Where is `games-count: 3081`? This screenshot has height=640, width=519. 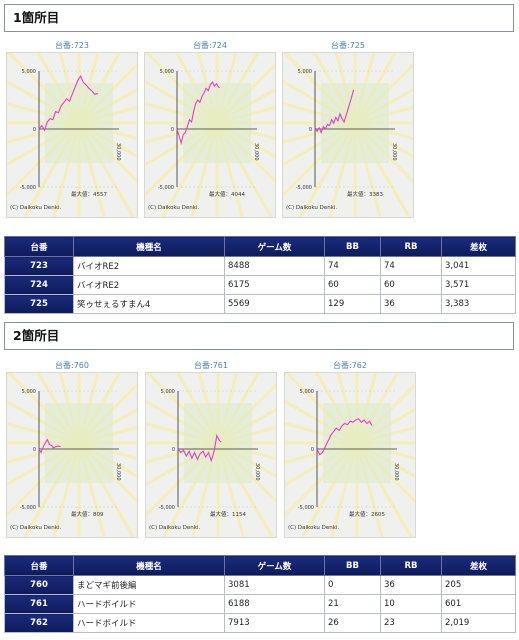
games-count: 3081 is located at coordinates (274, 585).